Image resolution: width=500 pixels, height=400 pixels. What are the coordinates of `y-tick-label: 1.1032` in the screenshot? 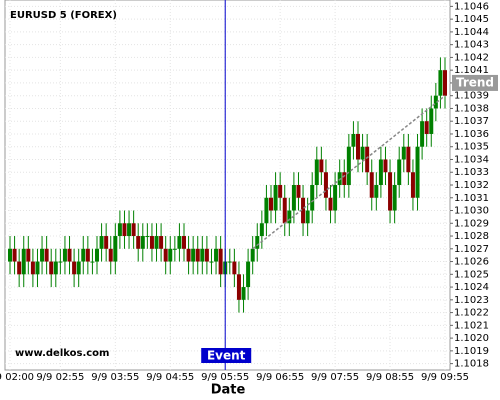 It's located at (471, 185).